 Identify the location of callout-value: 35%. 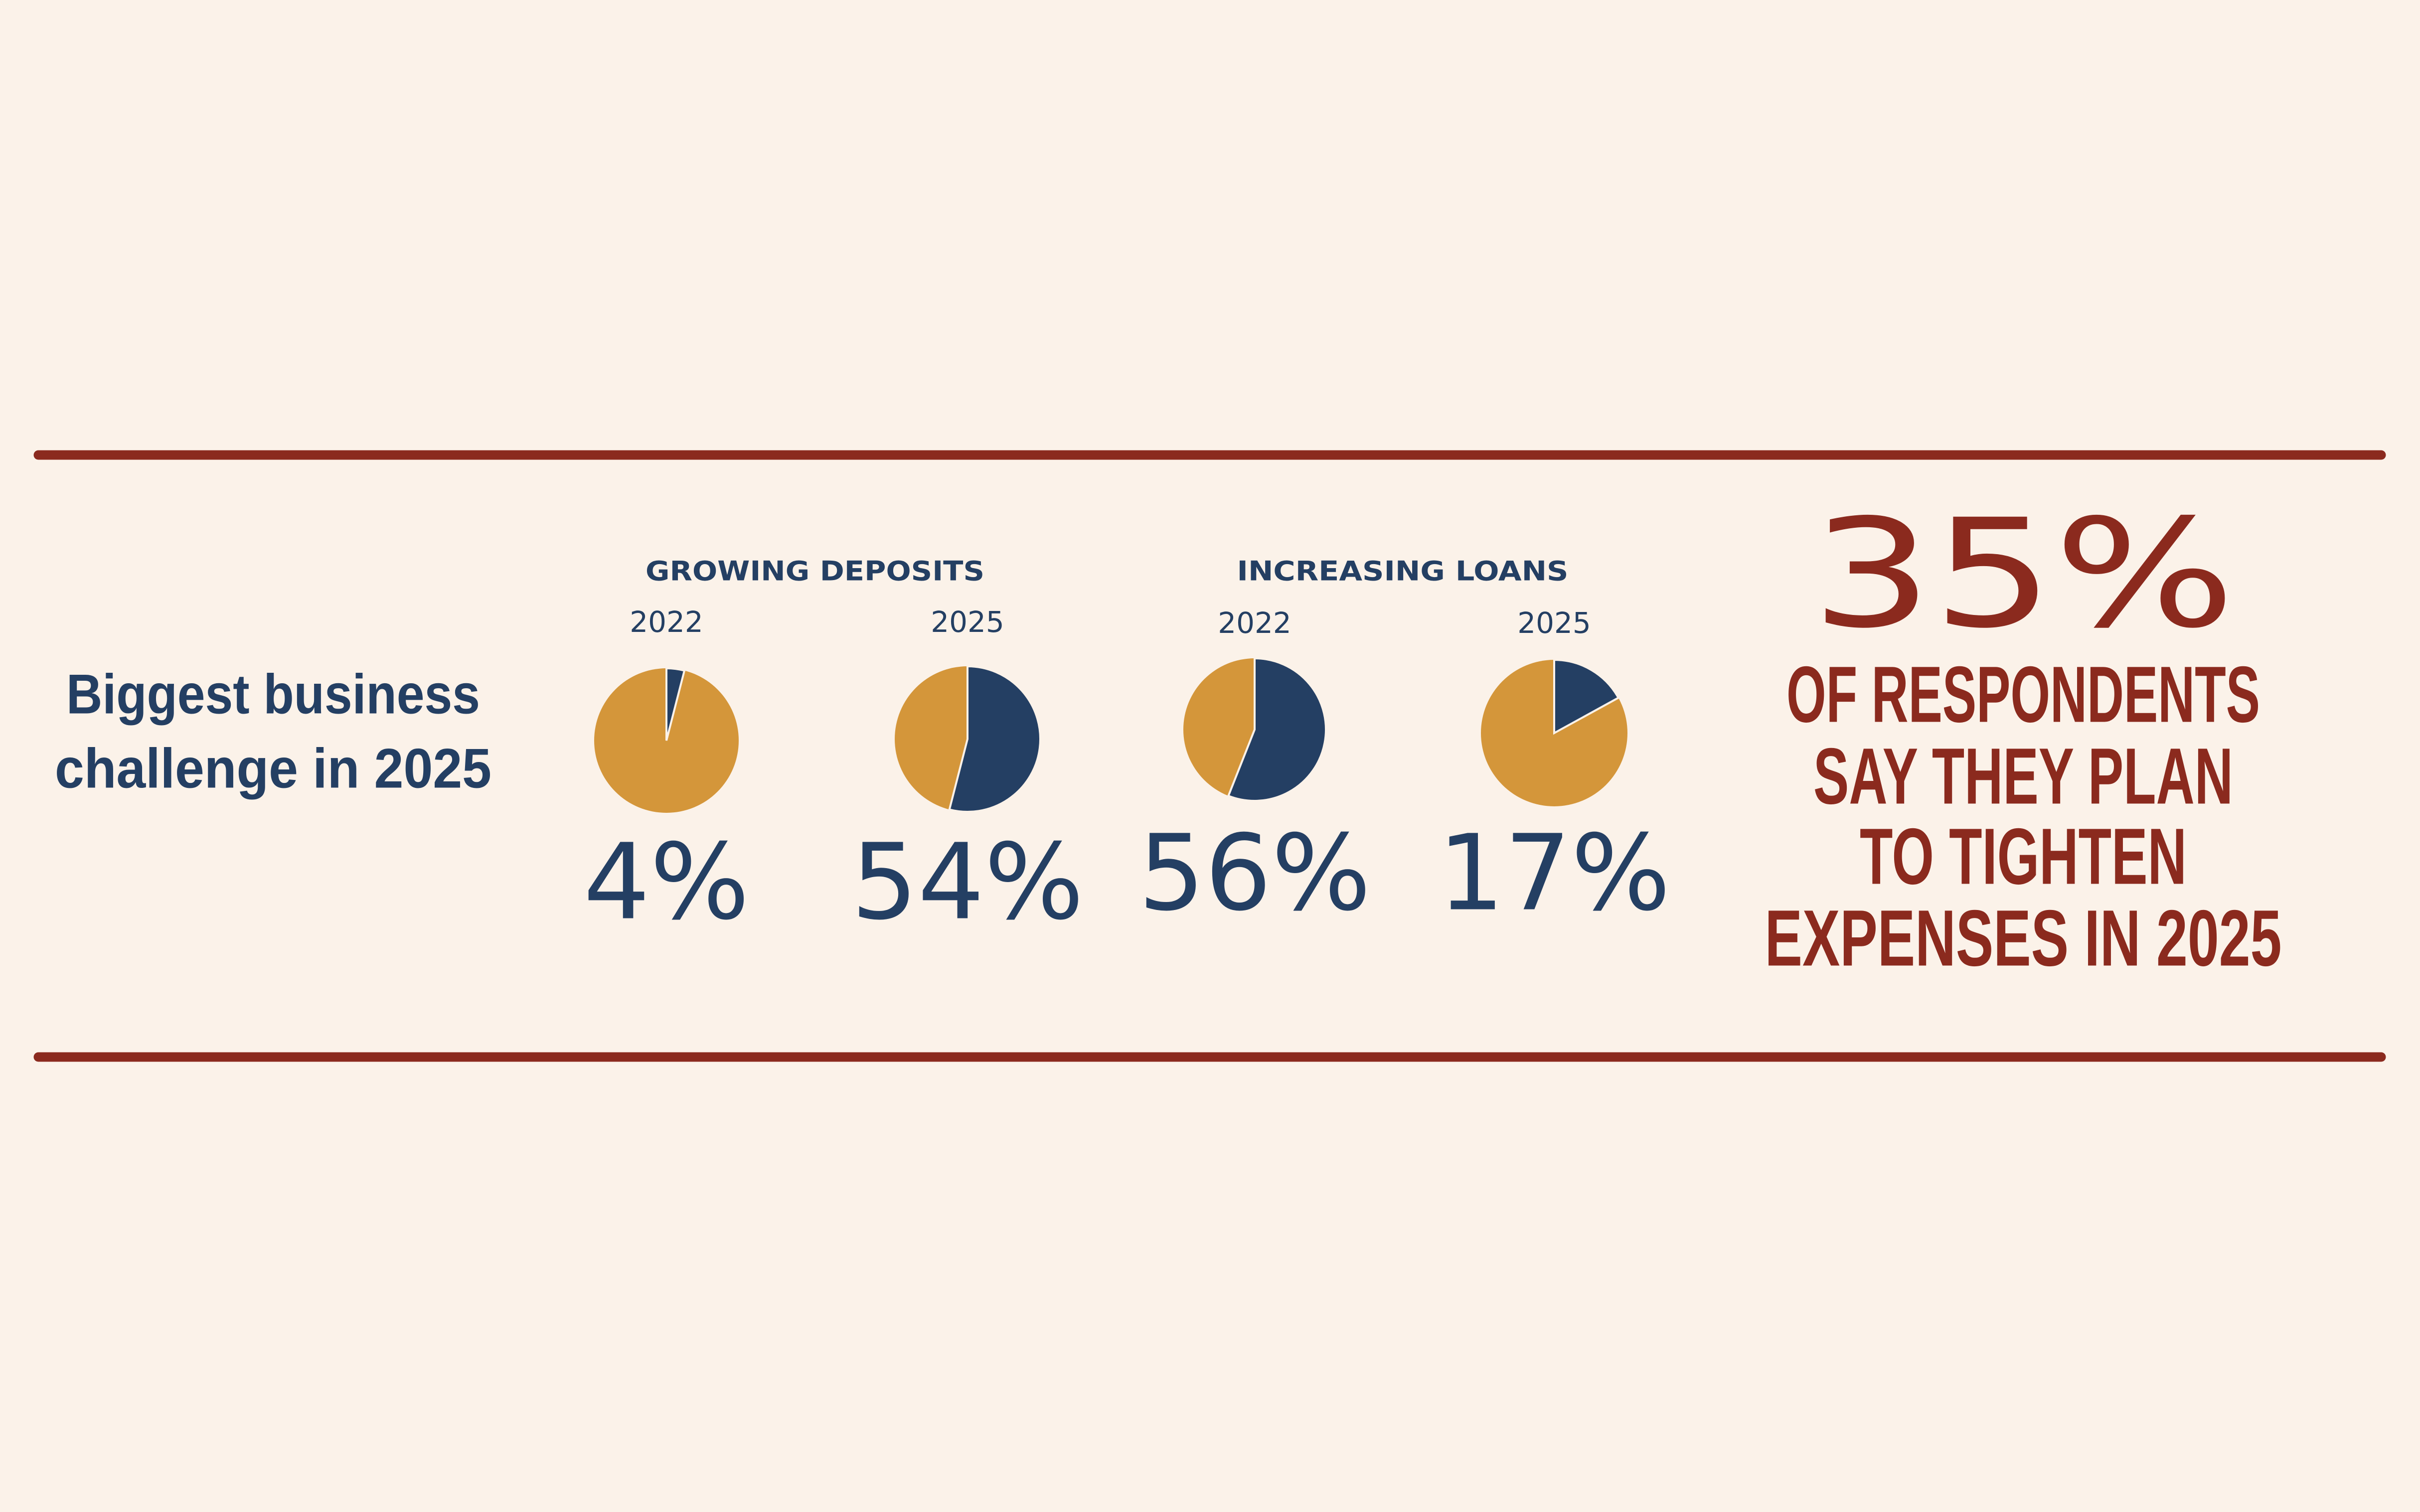
(2023, 574).